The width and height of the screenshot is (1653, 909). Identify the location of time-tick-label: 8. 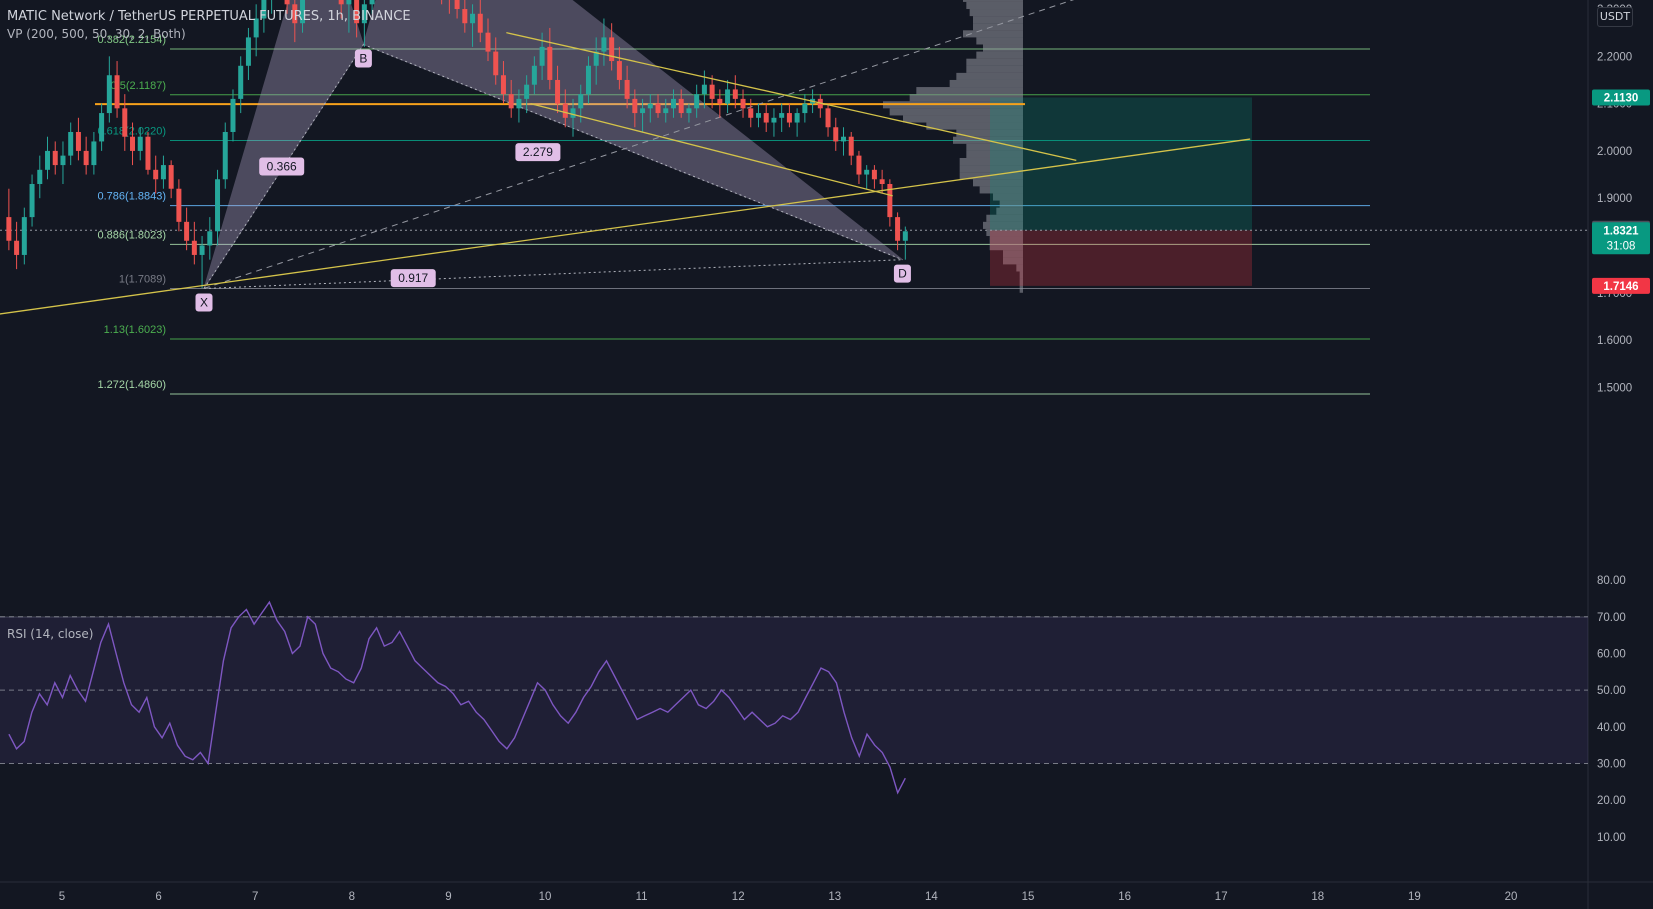
(352, 897).